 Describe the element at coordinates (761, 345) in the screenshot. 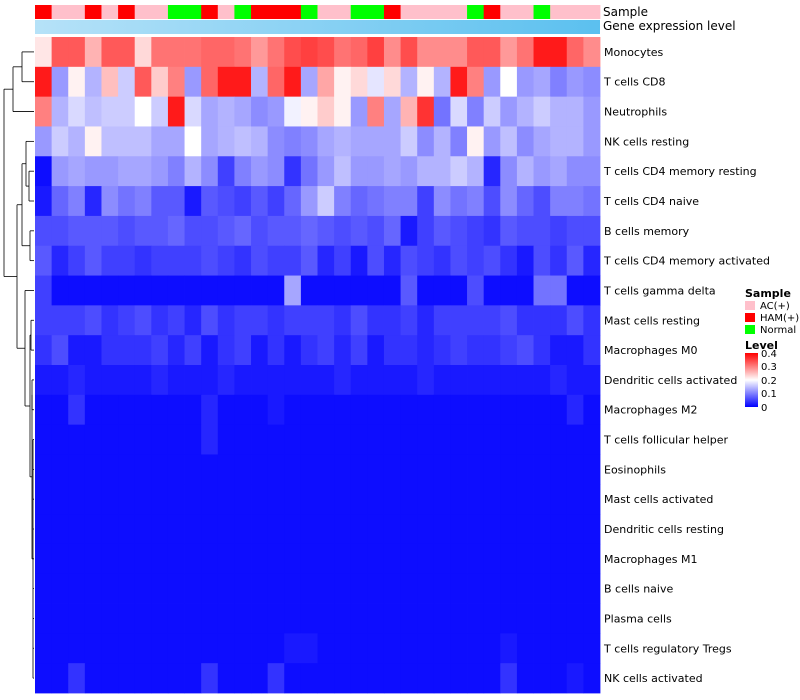

I see `level-legend-title: Level` at that location.